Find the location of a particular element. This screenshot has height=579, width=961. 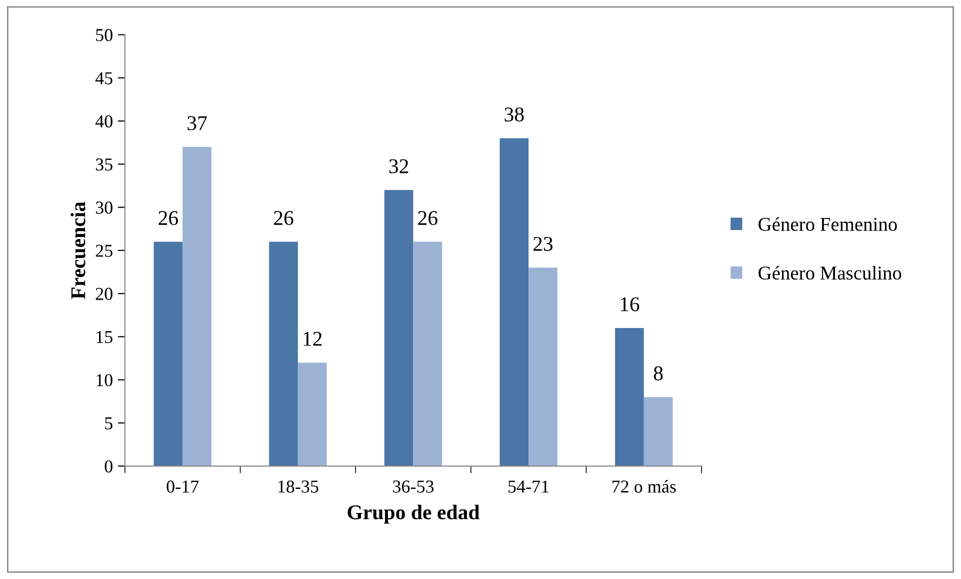

legend-label: Género Masculino is located at coordinates (830, 273).